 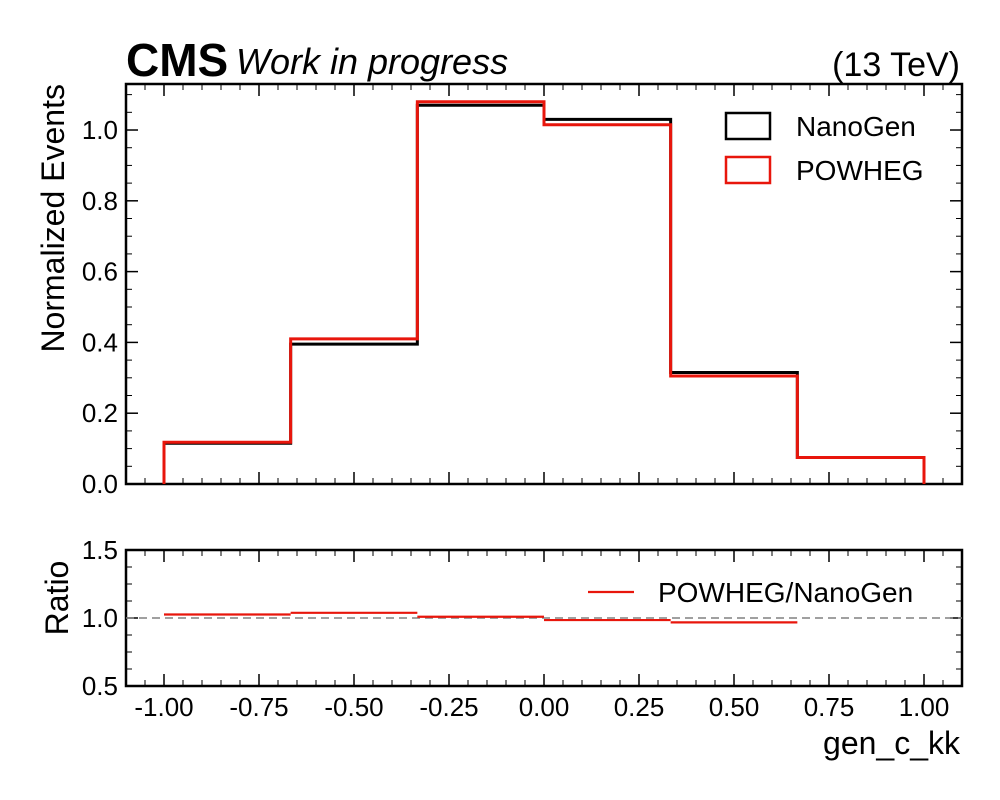 What do you see at coordinates (639, 707) in the screenshot?
I see `x-tick-label: 0.25` at bounding box center [639, 707].